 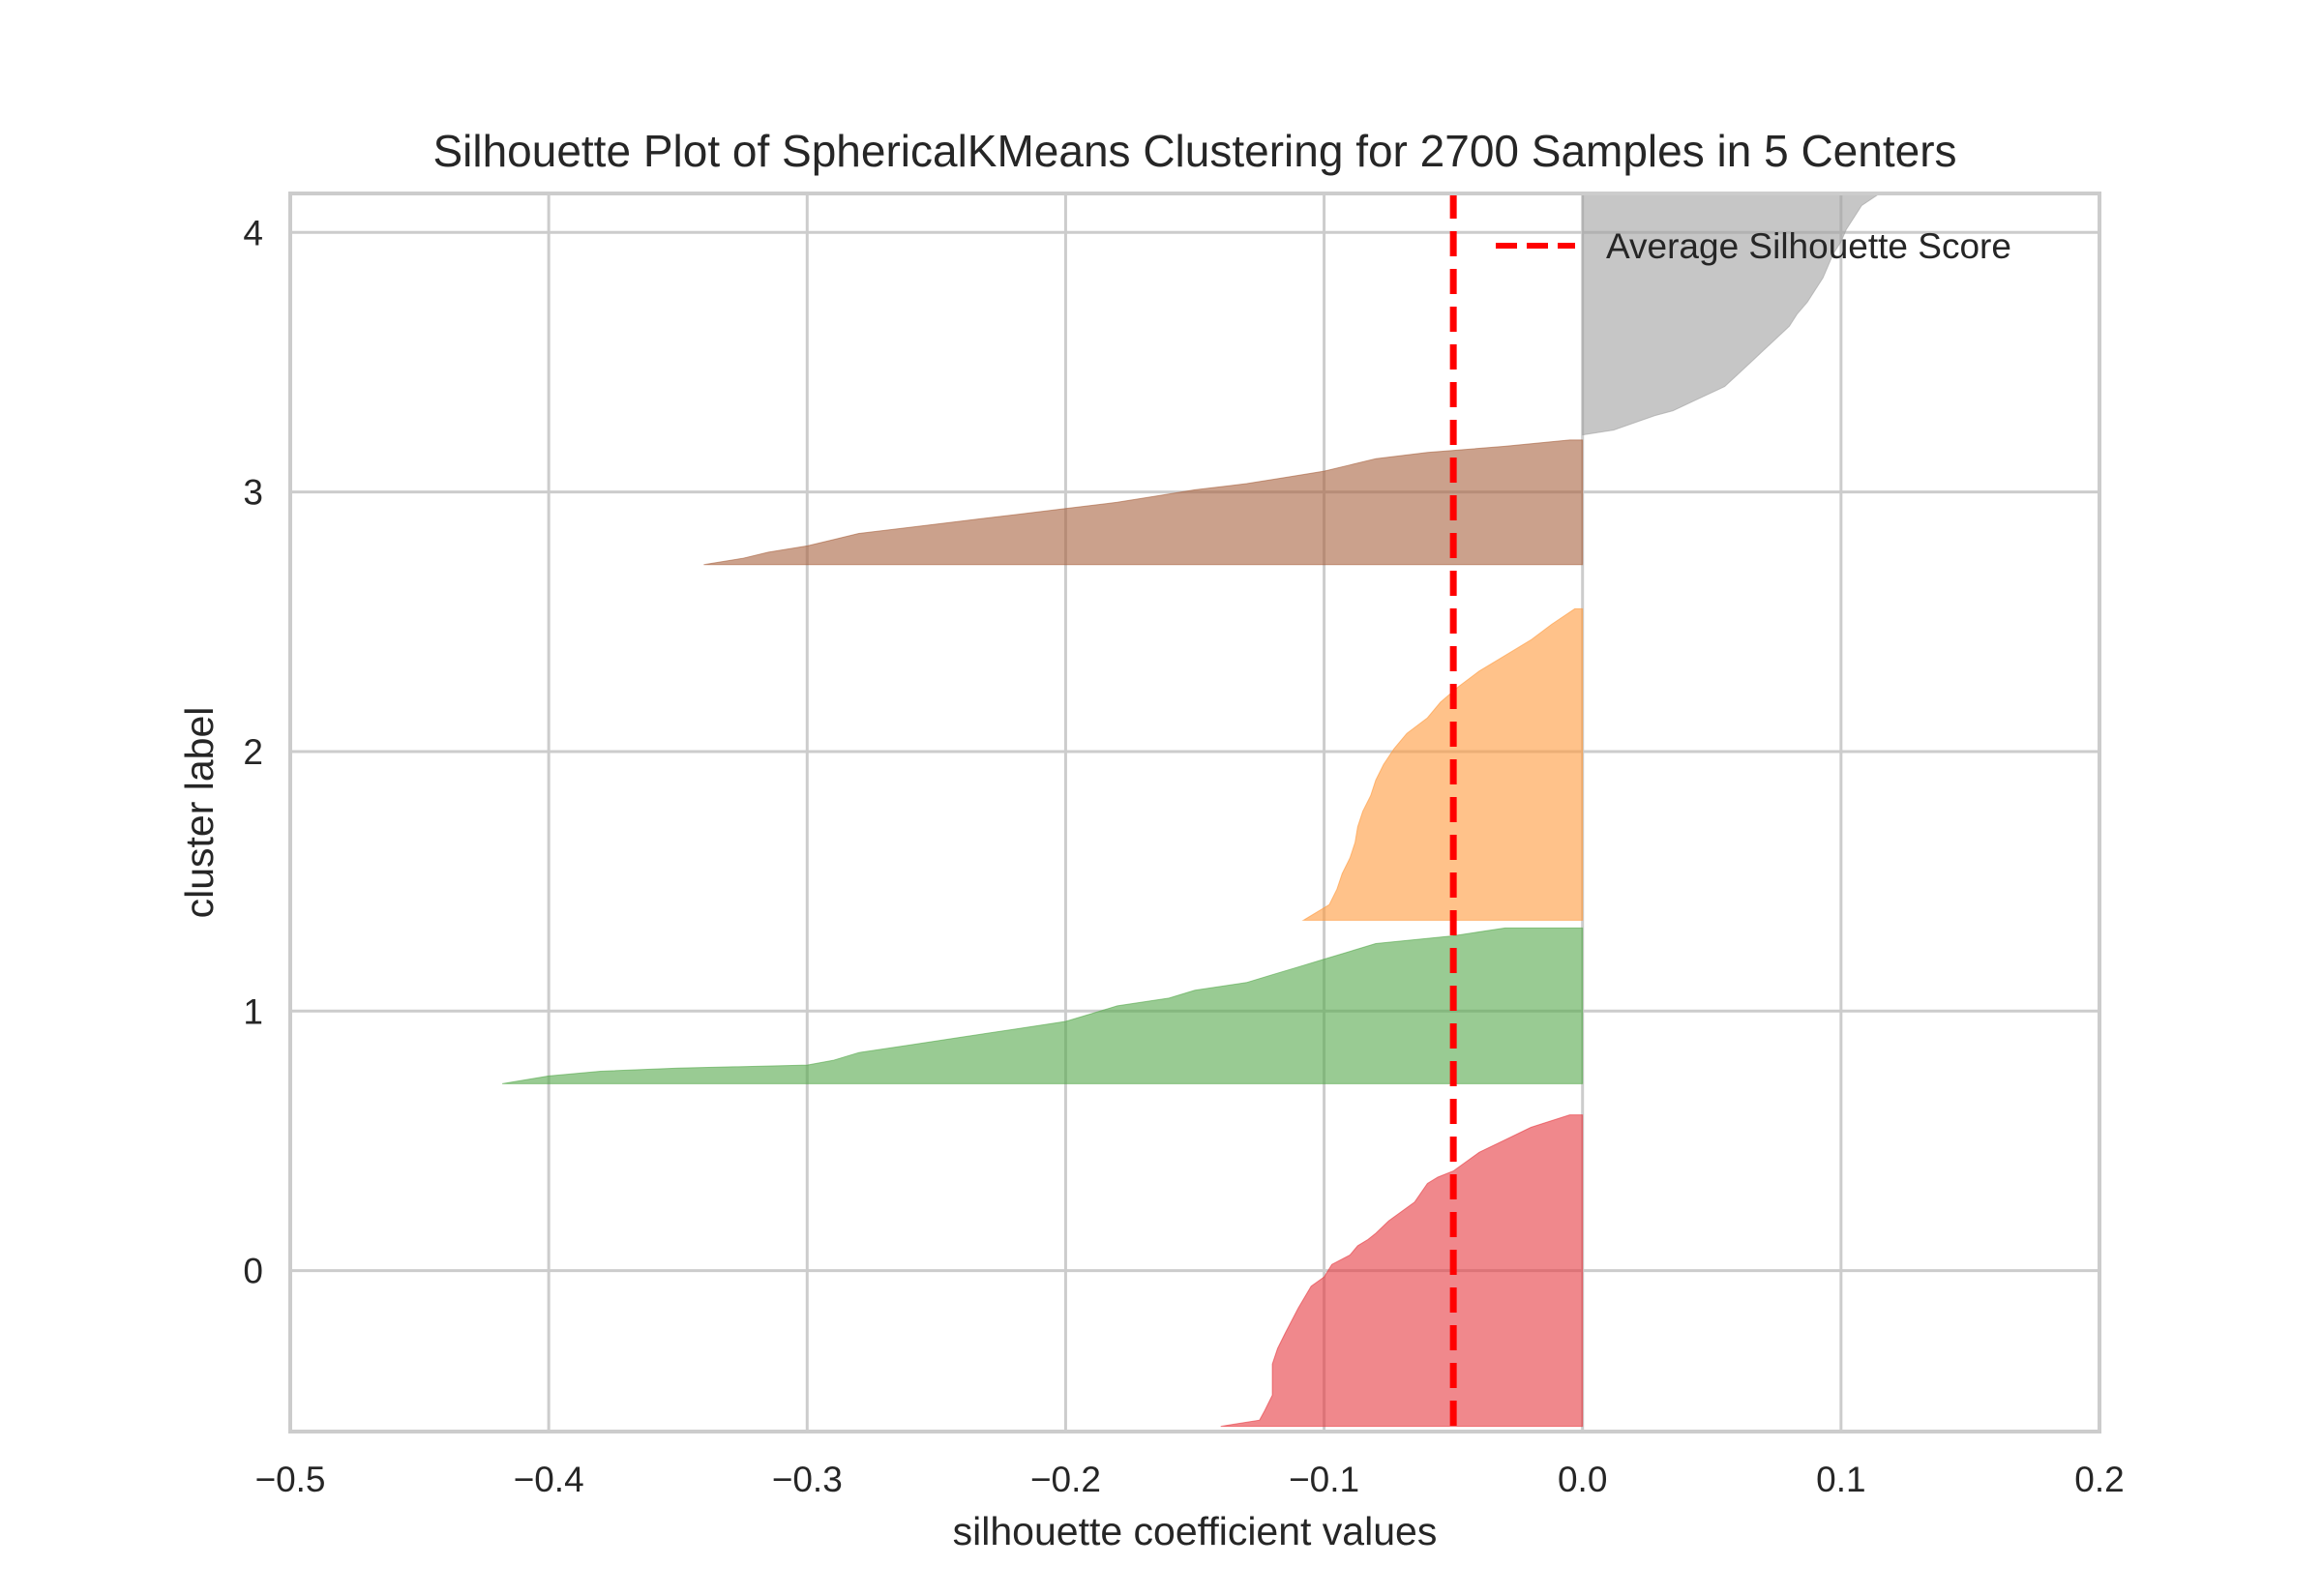 I want to click on y-axis-label: cluster label, so click(x=199, y=813).